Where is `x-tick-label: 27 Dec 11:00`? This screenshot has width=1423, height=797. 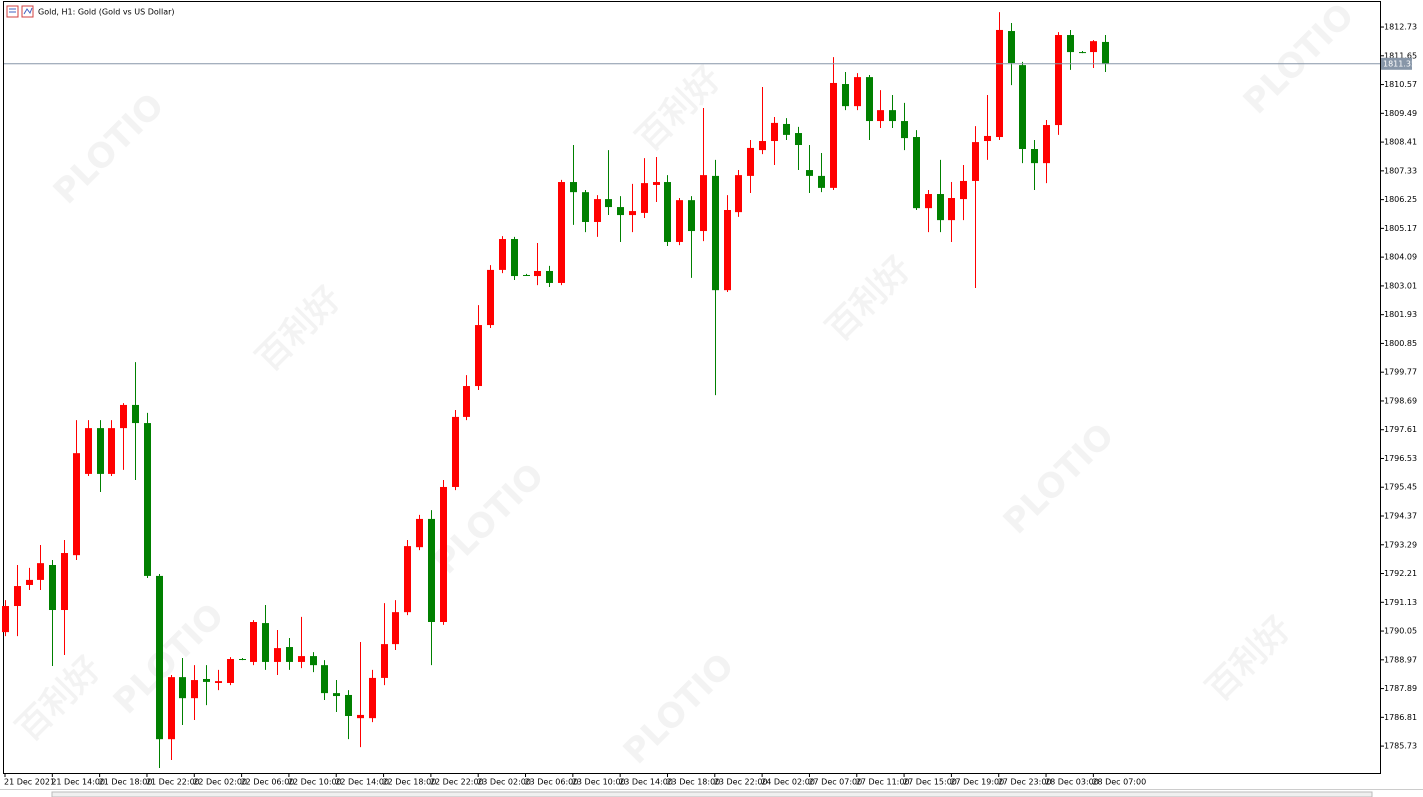 x-tick-label: 27 Dec 11:00 is located at coordinates (883, 782).